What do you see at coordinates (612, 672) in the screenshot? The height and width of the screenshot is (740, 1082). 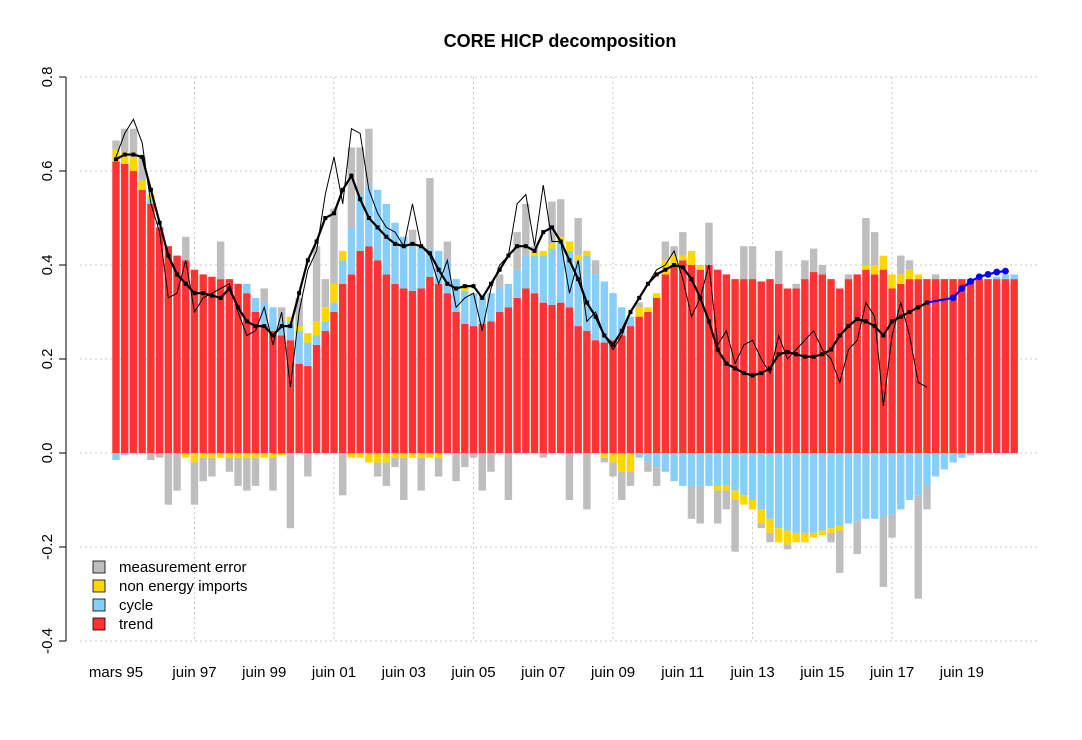 I see `x-tick-label: juin 09` at bounding box center [612, 672].